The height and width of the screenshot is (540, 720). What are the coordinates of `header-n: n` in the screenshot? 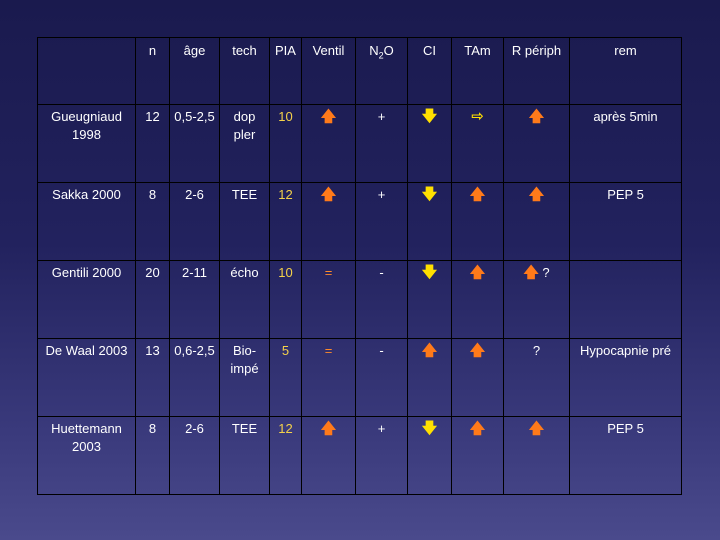 It's located at (152, 71).